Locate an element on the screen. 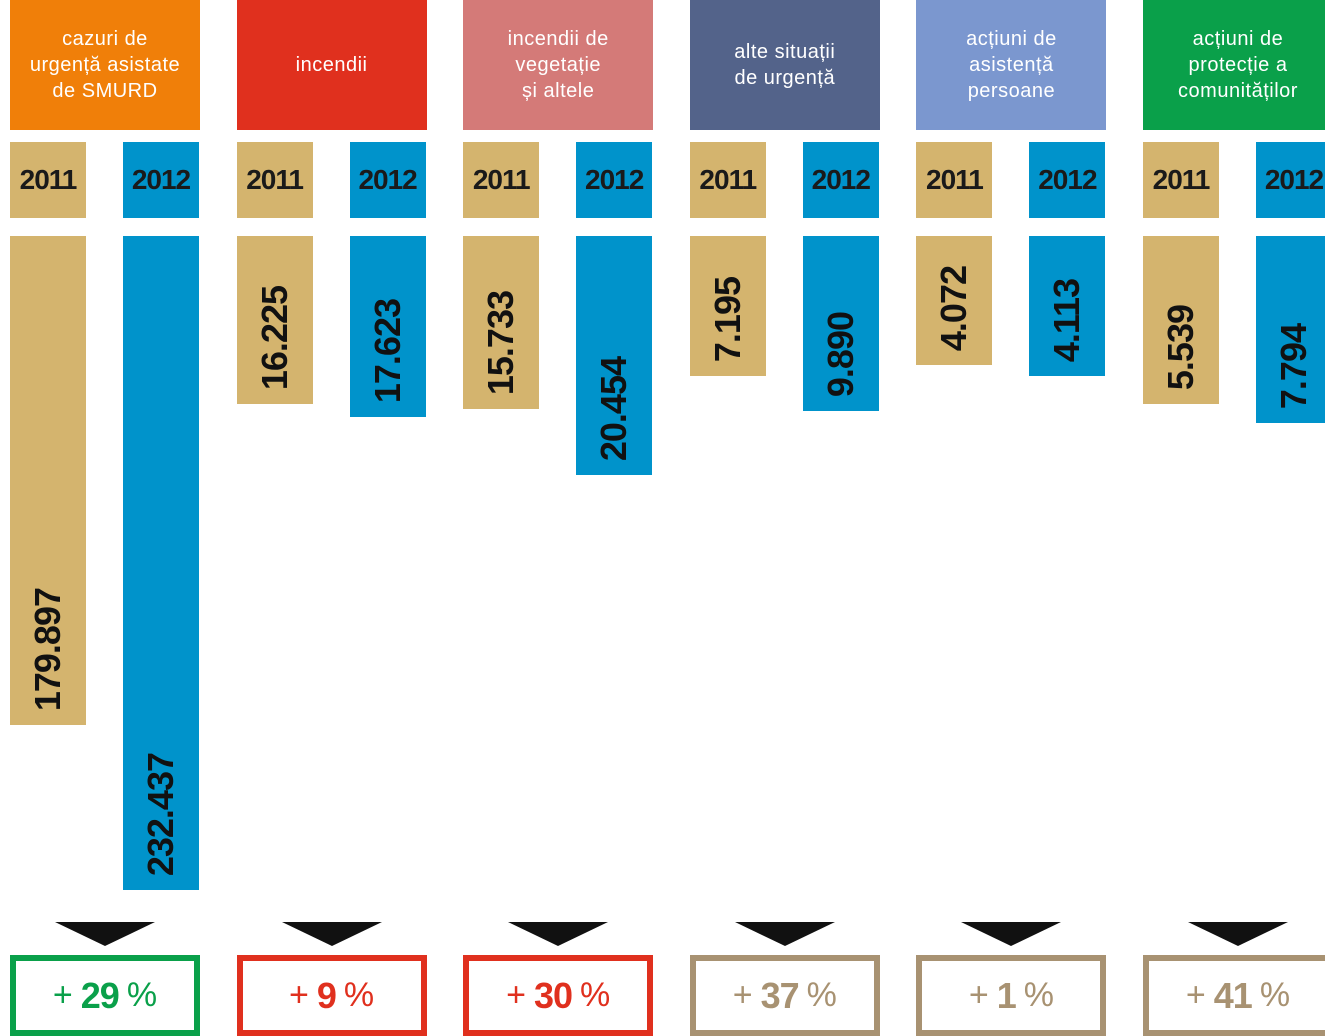 The height and width of the screenshot is (1036, 1325). value-bar: 4.113 is located at coordinates (1067, 306).